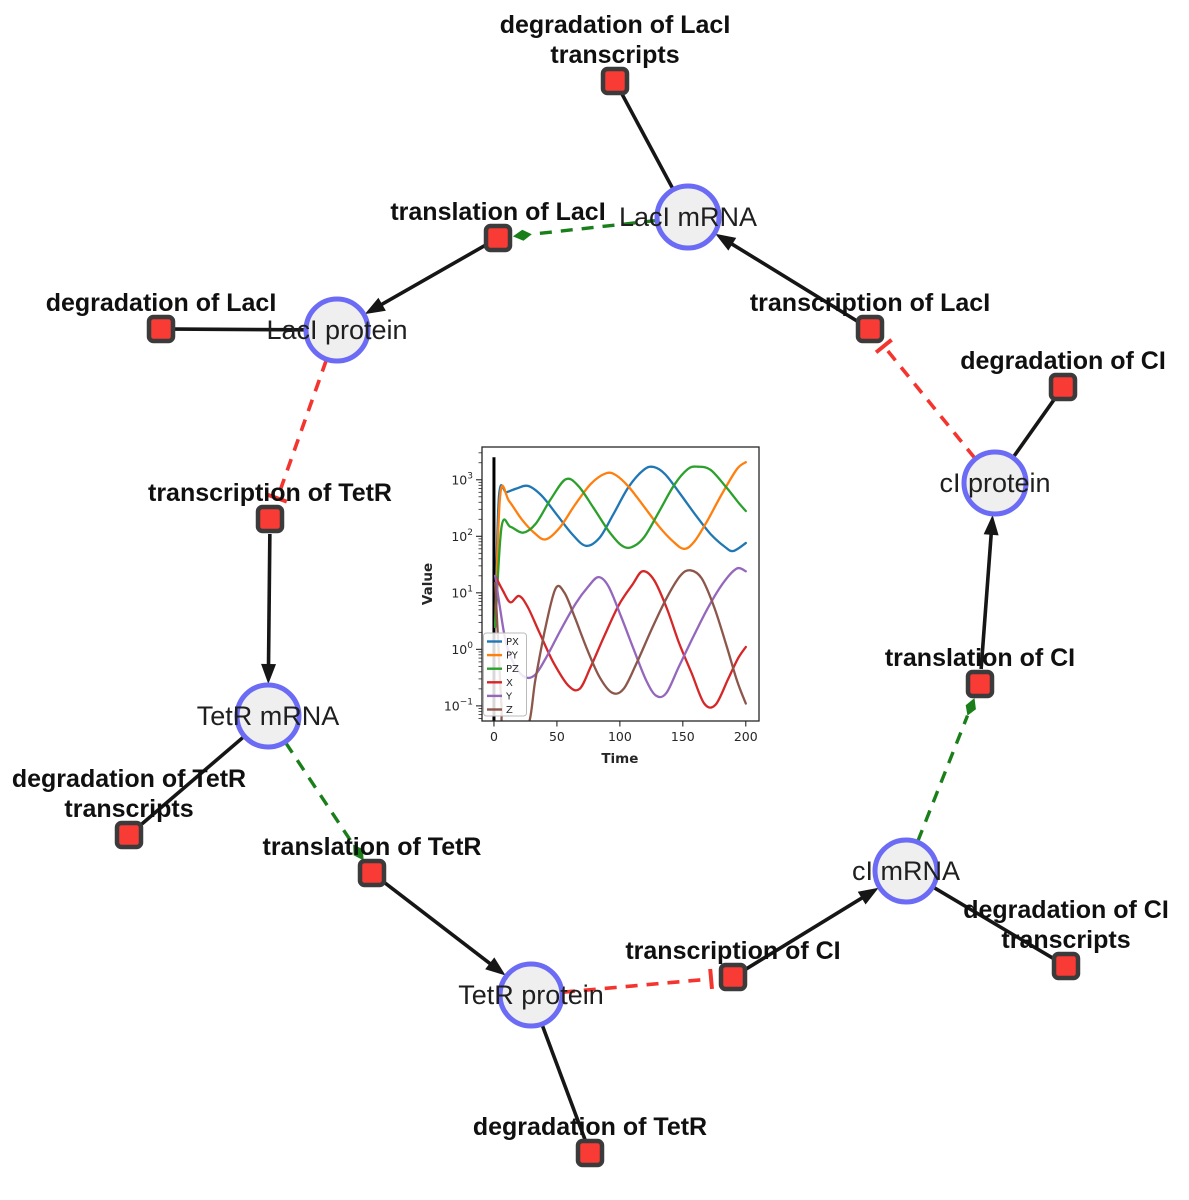  Describe the element at coordinates (372, 847) in the screenshot. I see `reaction-label-transl_tetr: translation of TetR` at that location.